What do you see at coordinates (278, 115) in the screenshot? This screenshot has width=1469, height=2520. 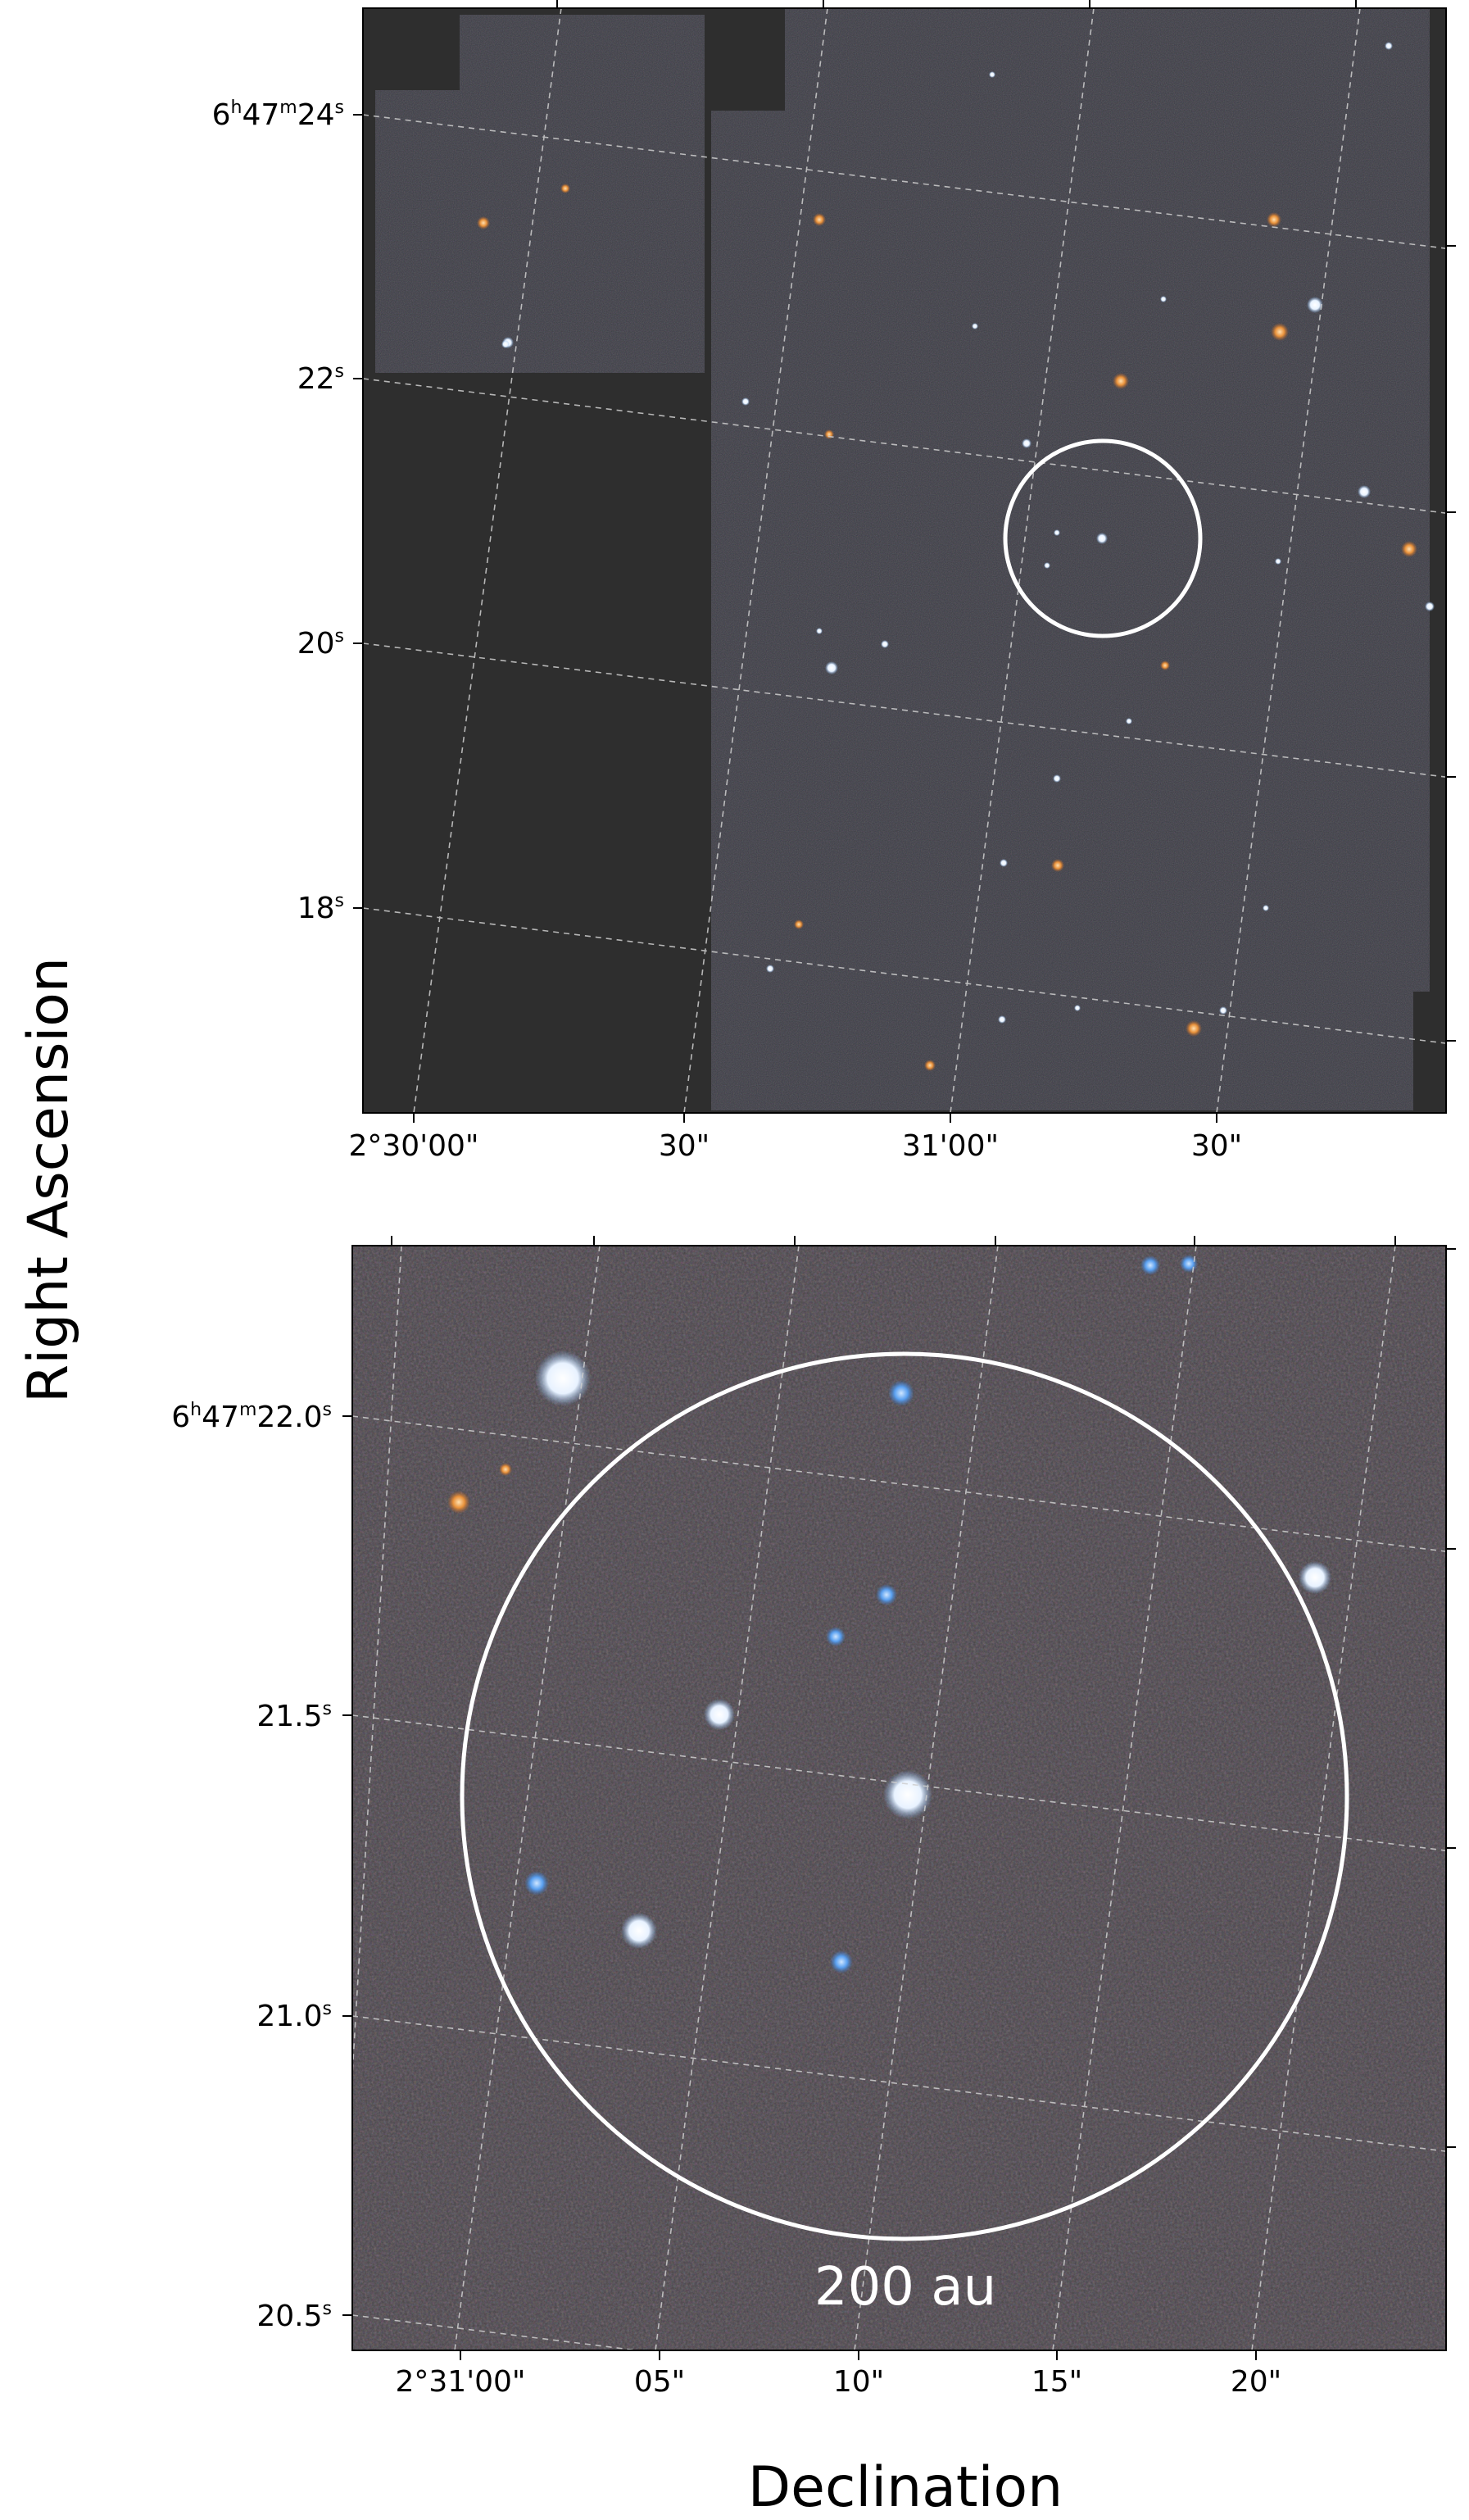 I see `top-ra-tick-label: 6h47m24s` at bounding box center [278, 115].